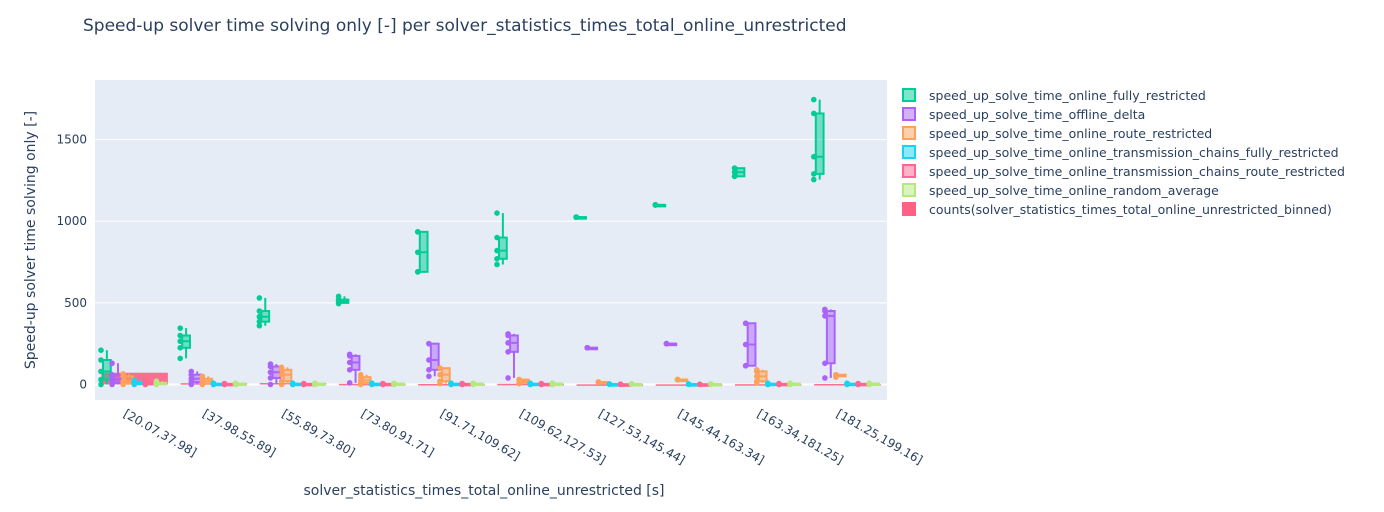 This screenshot has width=1384, height=512. What do you see at coordinates (1023, 114) in the screenshot?
I see `legend-item: speed_up_solve_time_offline_delta` at bounding box center [1023, 114].